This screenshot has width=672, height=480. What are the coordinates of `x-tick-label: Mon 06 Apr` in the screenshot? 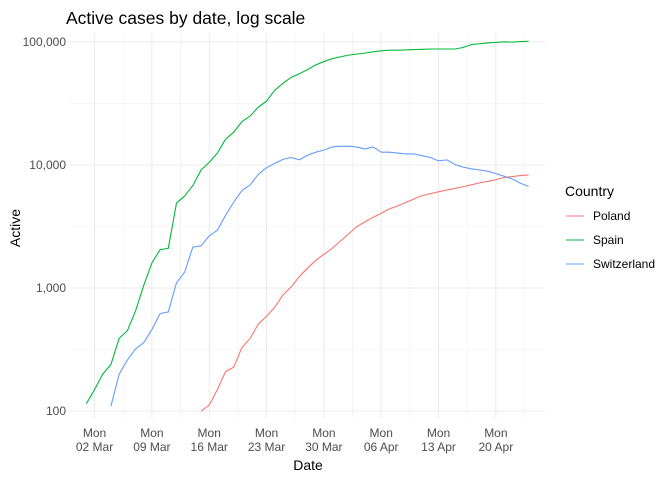 It's located at (381, 440).